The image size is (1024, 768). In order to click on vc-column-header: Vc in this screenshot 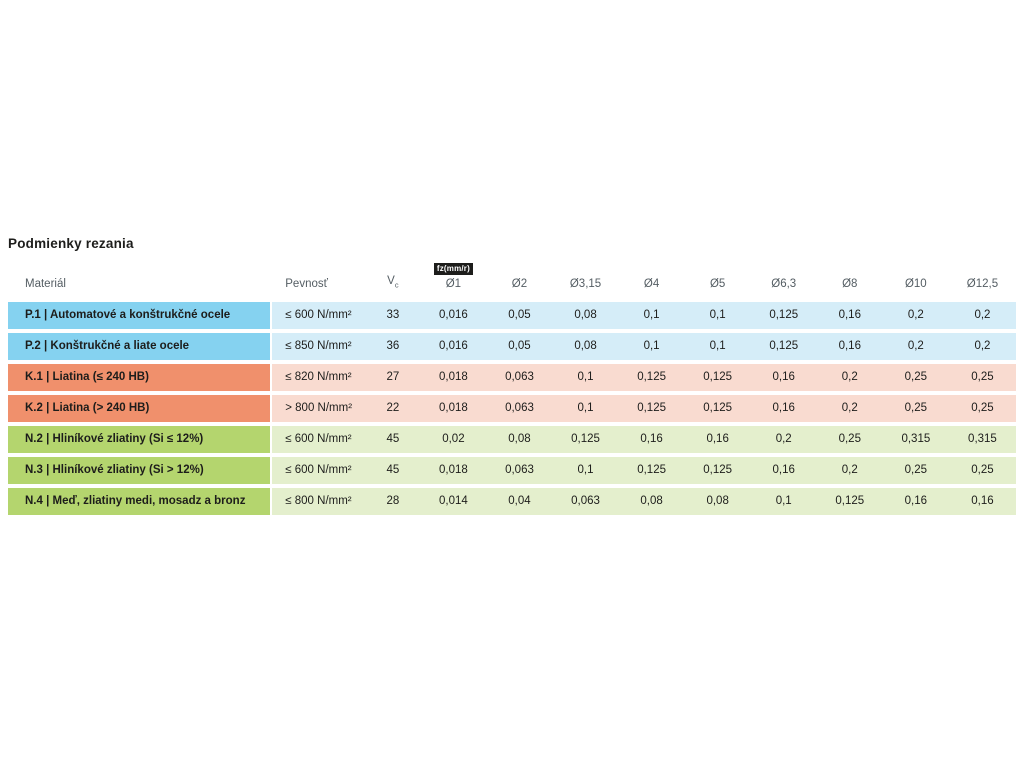, I will do `click(392, 280)`.